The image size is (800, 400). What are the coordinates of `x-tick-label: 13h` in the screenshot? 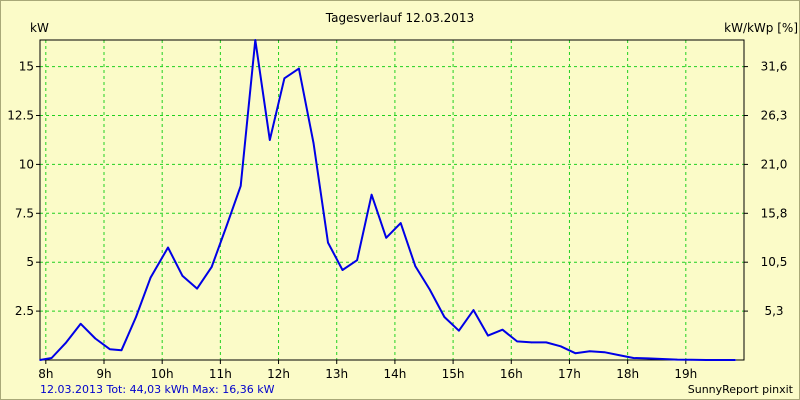 It's located at (336, 374).